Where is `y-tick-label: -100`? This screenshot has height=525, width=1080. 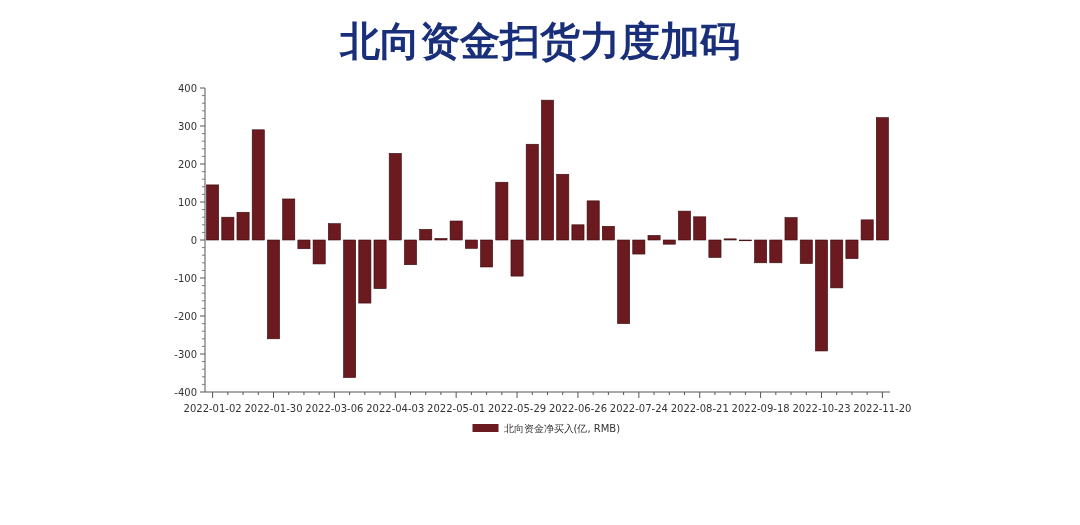
y-tick-label: -100 is located at coordinates (185, 278).